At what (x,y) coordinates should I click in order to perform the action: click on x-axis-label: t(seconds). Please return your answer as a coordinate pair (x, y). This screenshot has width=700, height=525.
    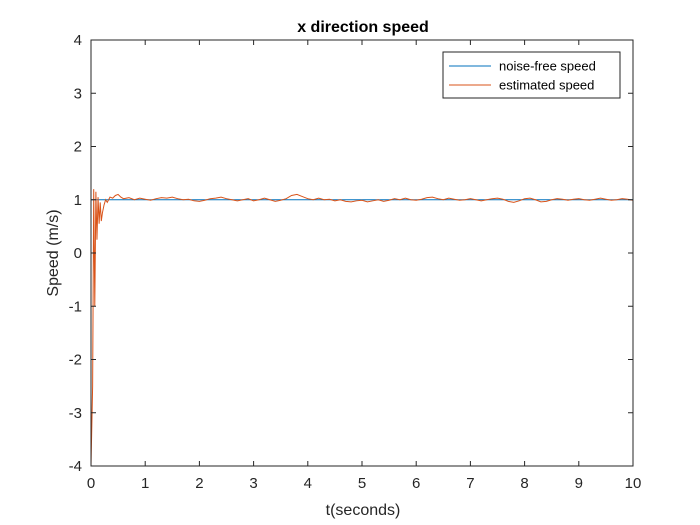
    Looking at the image, I should click on (363, 510).